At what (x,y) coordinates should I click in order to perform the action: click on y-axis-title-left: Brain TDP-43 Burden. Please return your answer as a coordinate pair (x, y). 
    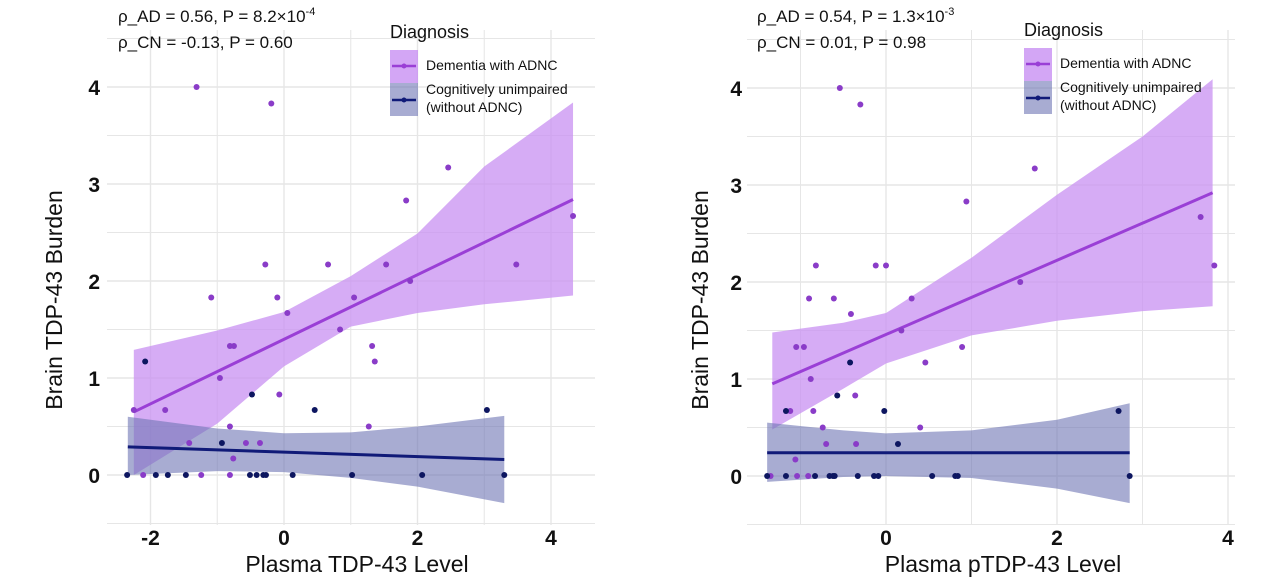
    Looking at the image, I should click on (54, 299).